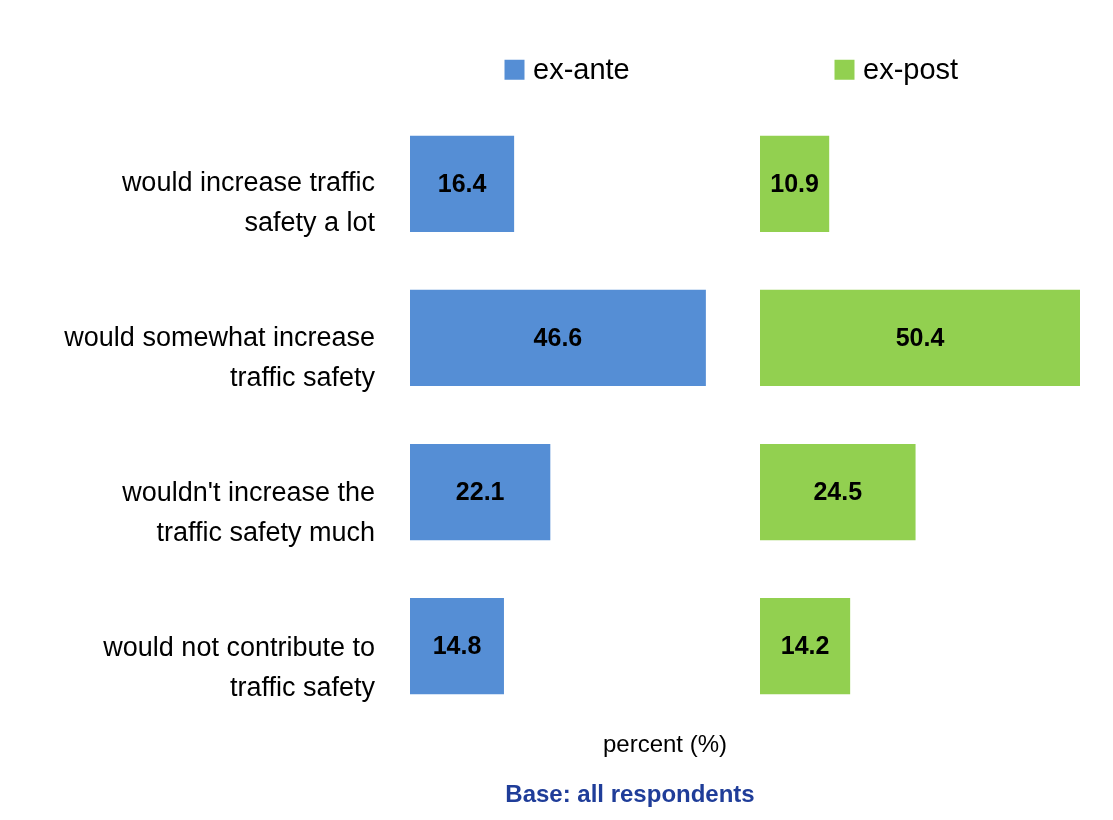  Describe the element at coordinates (239, 666) in the screenshot. I see `y-tick-label: would not contribute to traffic safety` at that location.